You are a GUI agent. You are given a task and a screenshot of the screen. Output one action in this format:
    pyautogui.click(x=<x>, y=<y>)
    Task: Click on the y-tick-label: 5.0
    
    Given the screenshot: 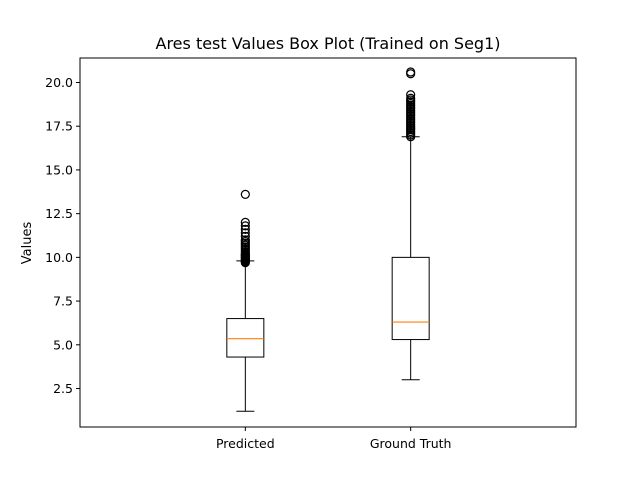 What is the action you would take?
    pyautogui.click(x=63, y=344)
    